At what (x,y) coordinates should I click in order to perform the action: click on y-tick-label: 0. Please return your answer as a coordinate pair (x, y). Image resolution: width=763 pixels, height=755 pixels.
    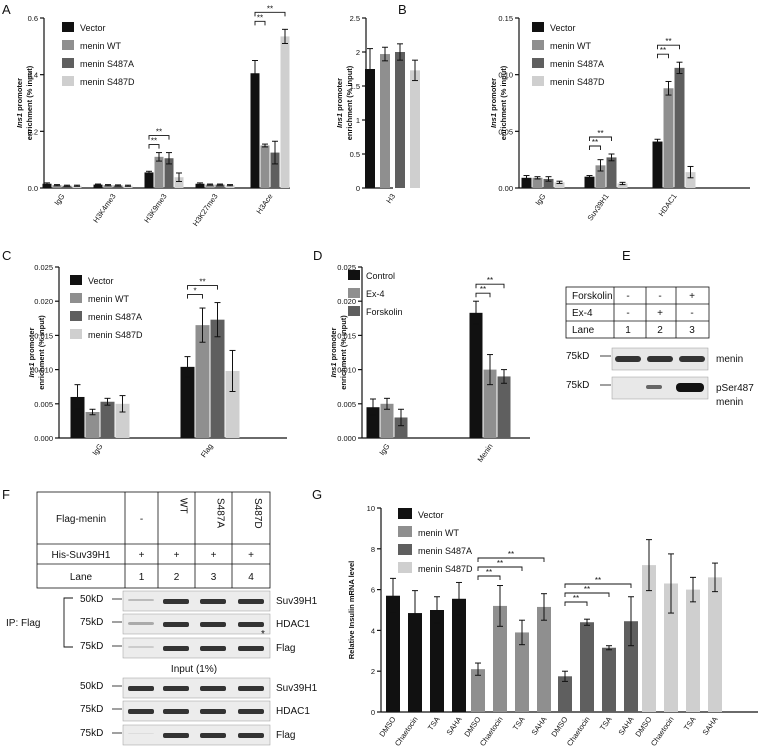
    Looking at the image, I should click on (373, 712).